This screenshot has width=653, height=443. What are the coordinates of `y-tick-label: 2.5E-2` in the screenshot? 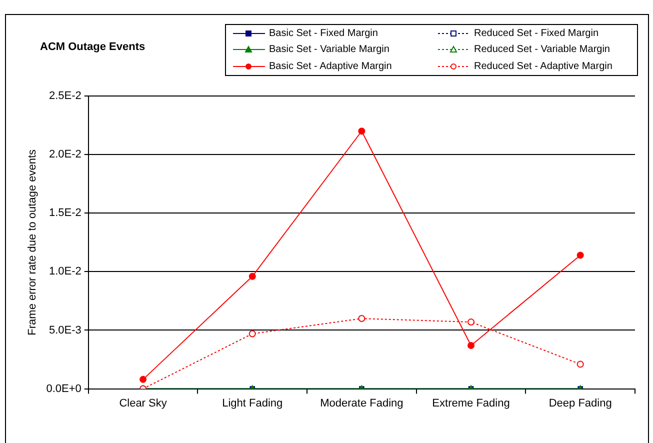 It's located at (65, 96).